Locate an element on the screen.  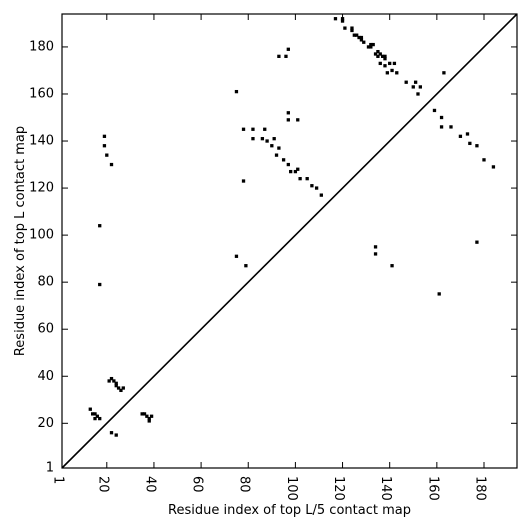
x-tick-label: 60 is located at coordinates (197, 484).